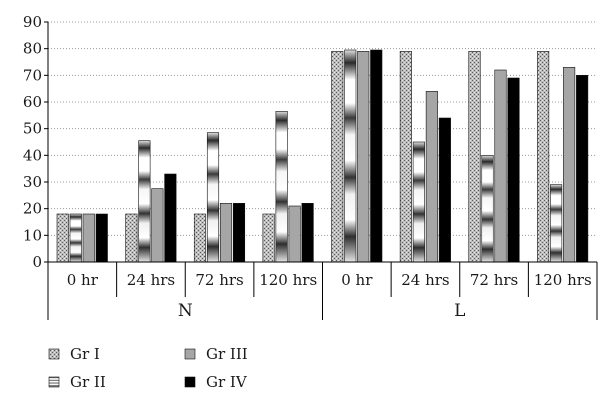 This screenshot has height=410, width=608. Describe the element at coordinates (32, 209) in the screenshot. I see `y-tick-label: 20` at that location.